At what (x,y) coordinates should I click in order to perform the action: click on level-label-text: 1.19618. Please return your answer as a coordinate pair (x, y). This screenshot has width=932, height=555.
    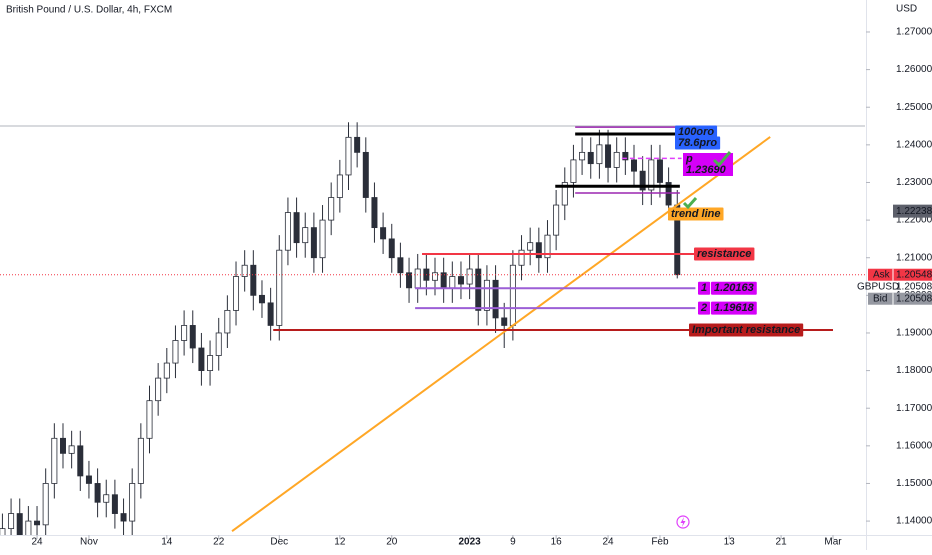
    Looking at the image, I should click on (734, 308).